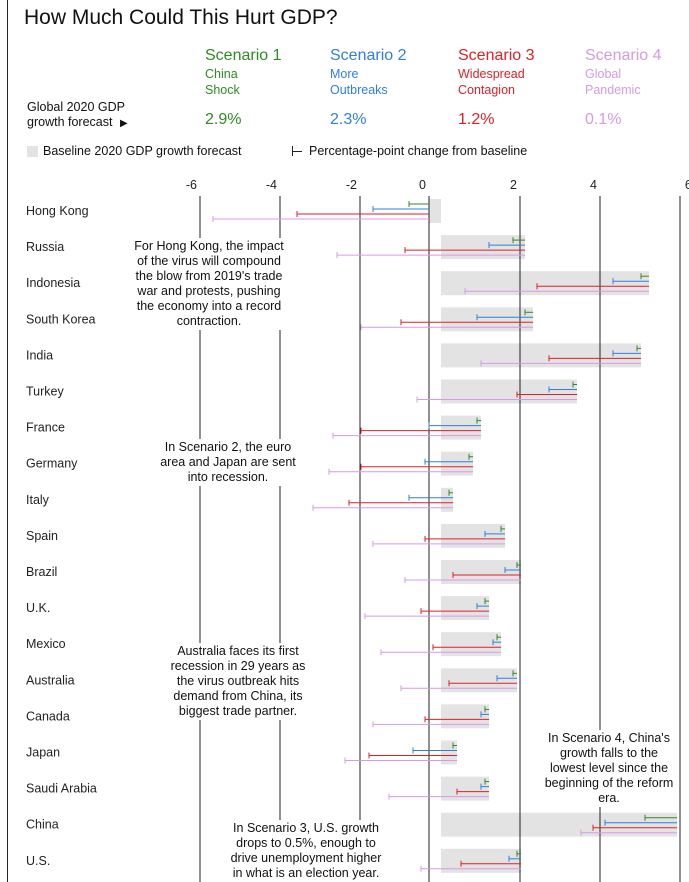 The height and width of the screenshot is (882, 689). What do you see at coordinates (70, 122) in the screenshot?
I see `forecast-label-line-2: growth forecast` at bounding box center [70, 122].